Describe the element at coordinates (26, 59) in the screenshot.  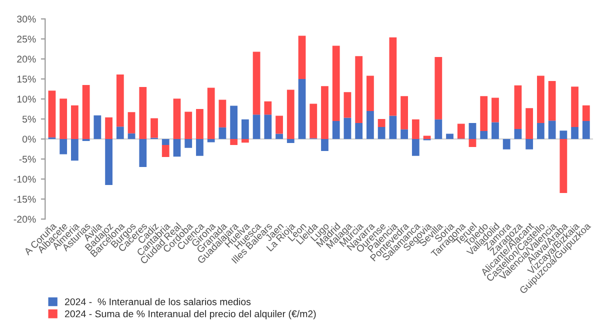
I see `y-tick-label: 20%` at that location.